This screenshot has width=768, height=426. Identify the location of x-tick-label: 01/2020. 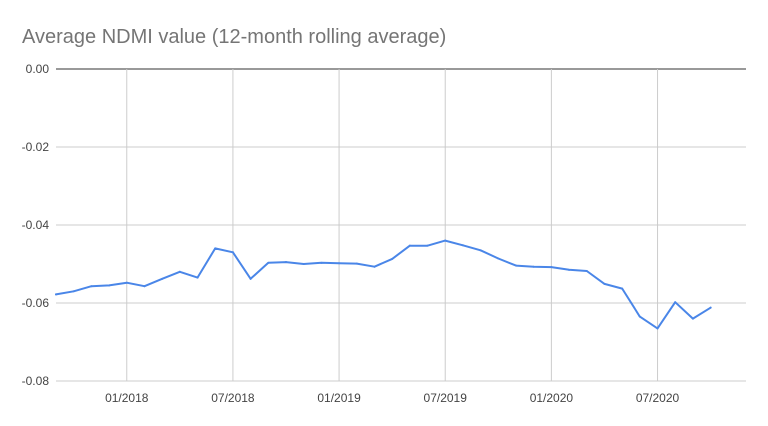
(552, 398).